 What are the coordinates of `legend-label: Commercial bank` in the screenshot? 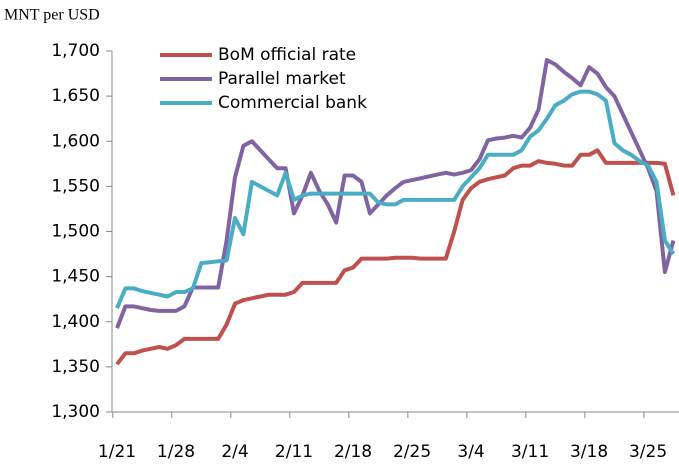 It's located at (292, 103).